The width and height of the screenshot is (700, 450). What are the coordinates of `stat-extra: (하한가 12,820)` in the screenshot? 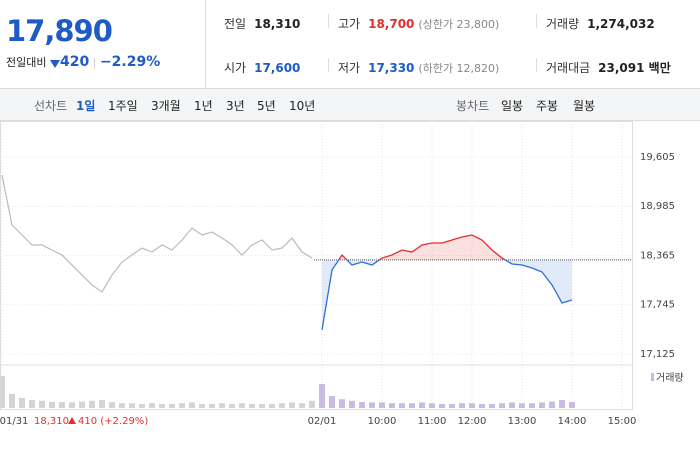 It's located at (459, 68).